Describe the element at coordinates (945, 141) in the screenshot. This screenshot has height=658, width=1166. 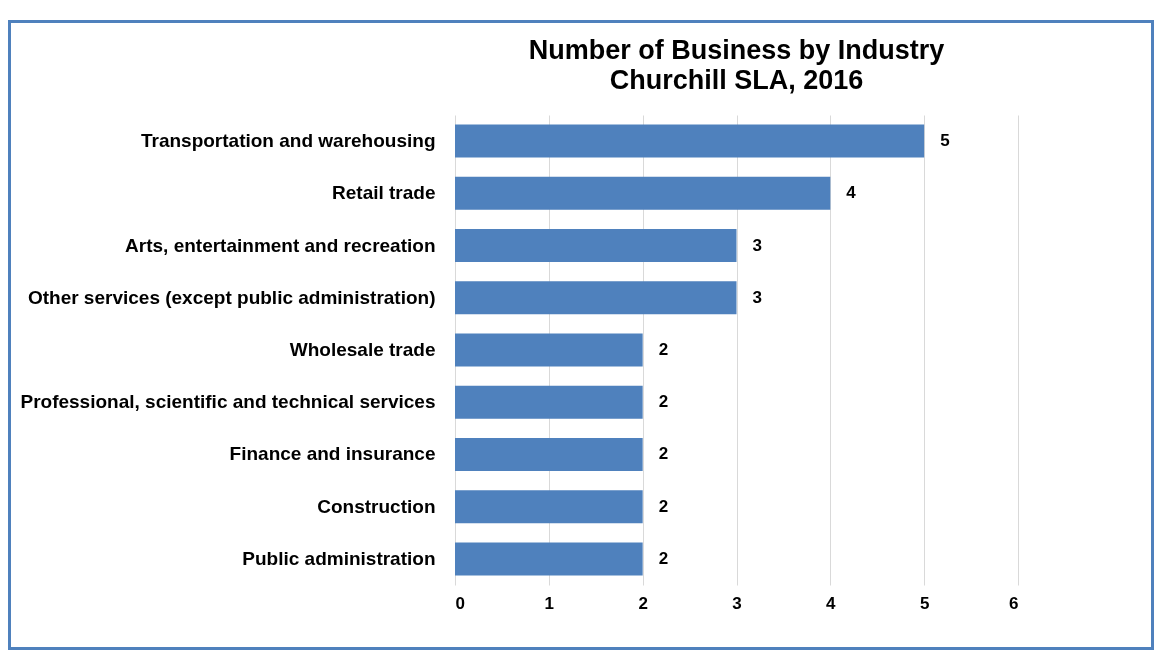
I see `data-label: 5` at that location.